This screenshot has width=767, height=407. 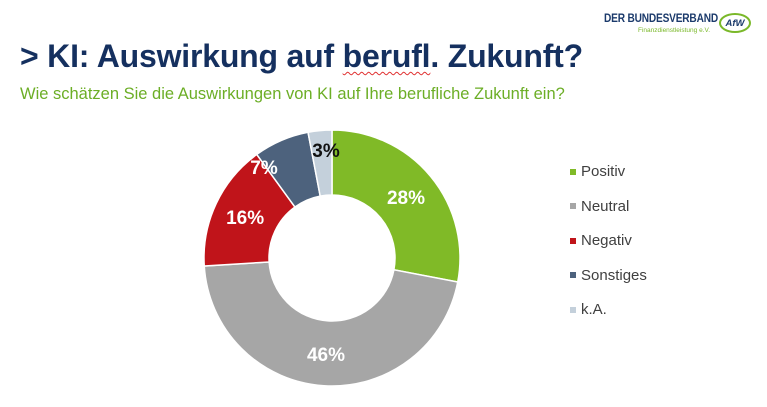 I want to click on legend-item: Positiv, so click(x=597, y=171).